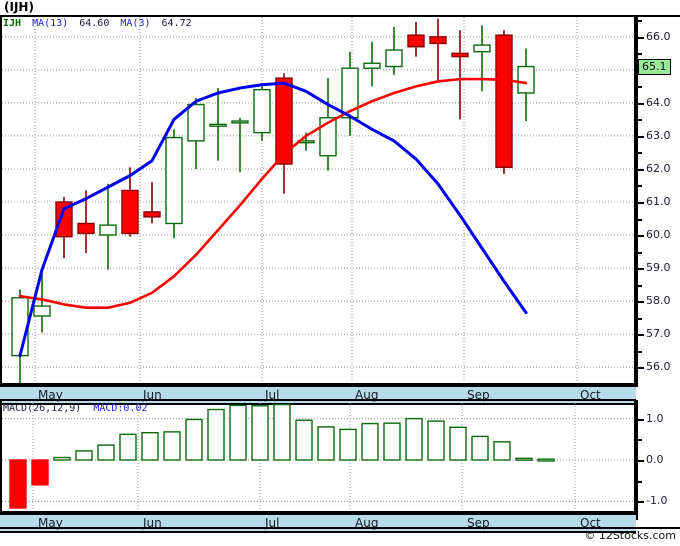 The height and width of the screenshot is (546, 680). Describe the element at coordinates (135, 23) in the screenshot. I see `legend-ma3-key: MA(3)` at that location.